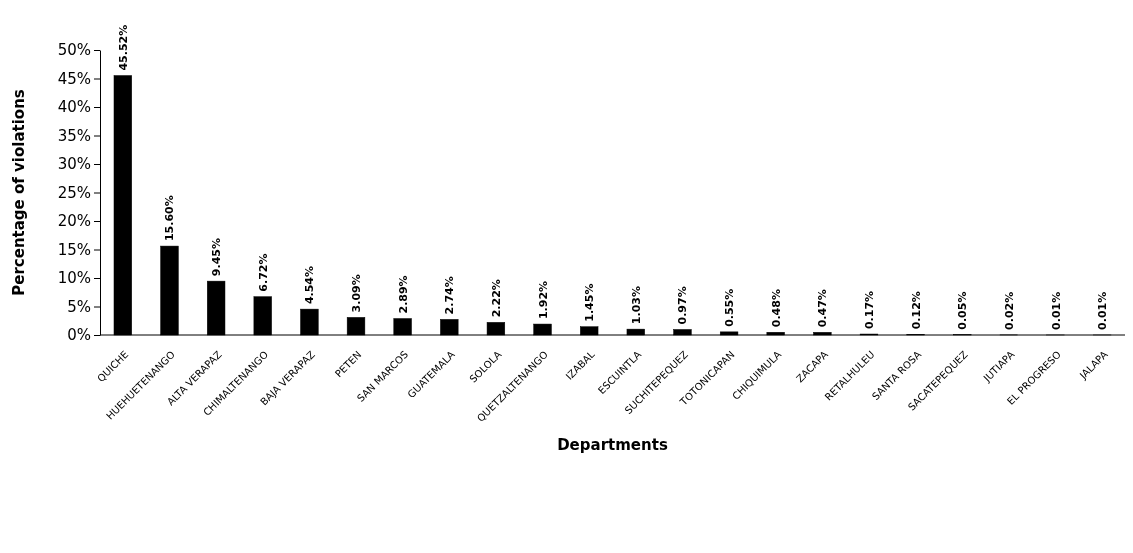 This screenshot has height=553, width=1133. Describe the element at coordinates (590, 302) in the screenshot. I see `data-label: 1.45%` at that location.